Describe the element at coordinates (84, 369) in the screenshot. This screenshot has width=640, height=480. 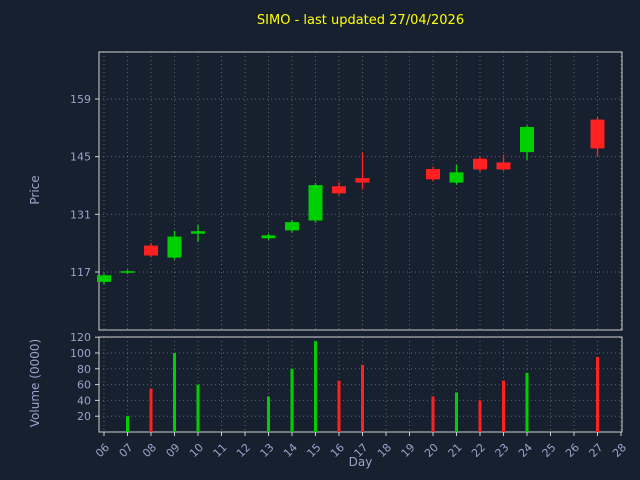
I see `volume-tick-label: 80` at that location.